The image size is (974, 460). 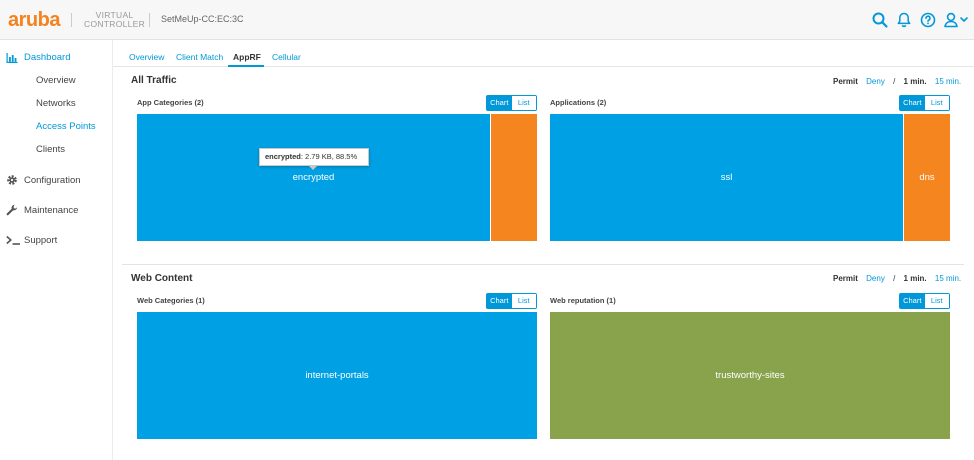 I want to click on applications-view-toggle: Chart List, so click(x=924, y=103).